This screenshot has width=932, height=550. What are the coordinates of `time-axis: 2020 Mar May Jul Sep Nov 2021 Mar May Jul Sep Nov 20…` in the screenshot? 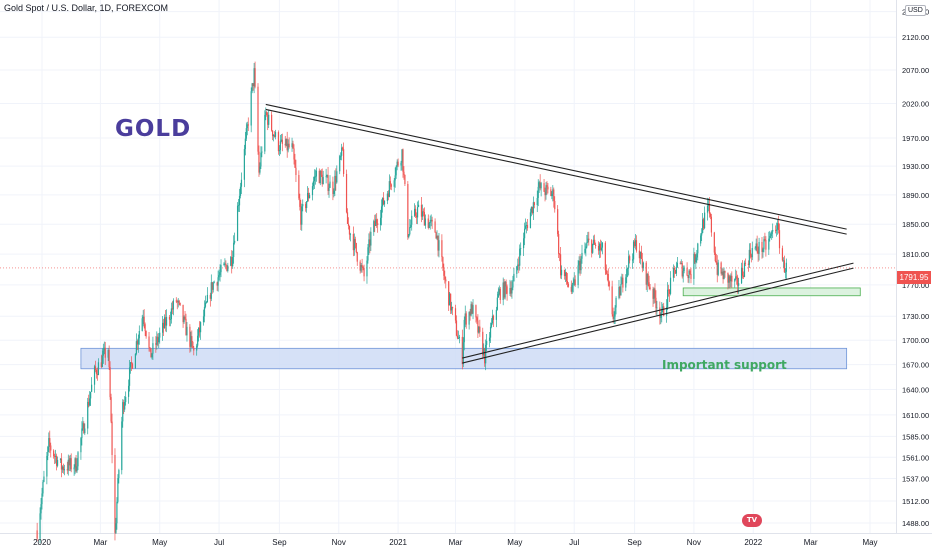 It's located at (455, 542).